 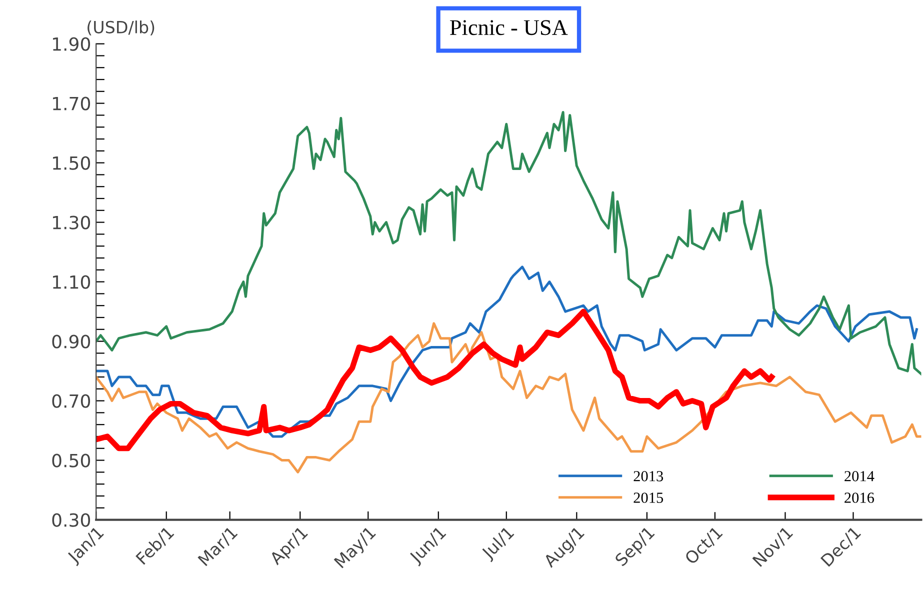 I want to click on y-tick-label: 1.70, so click(x=71, y=103).